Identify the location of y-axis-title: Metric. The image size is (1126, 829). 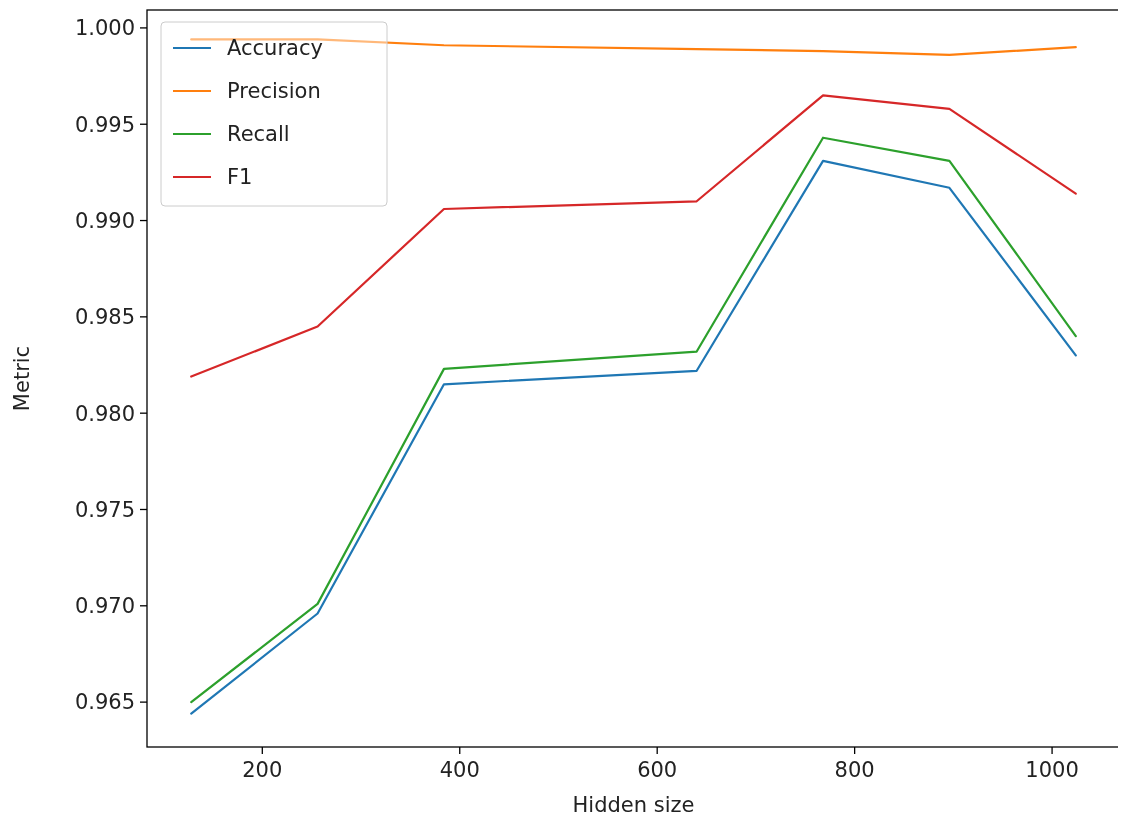
(22, 378).